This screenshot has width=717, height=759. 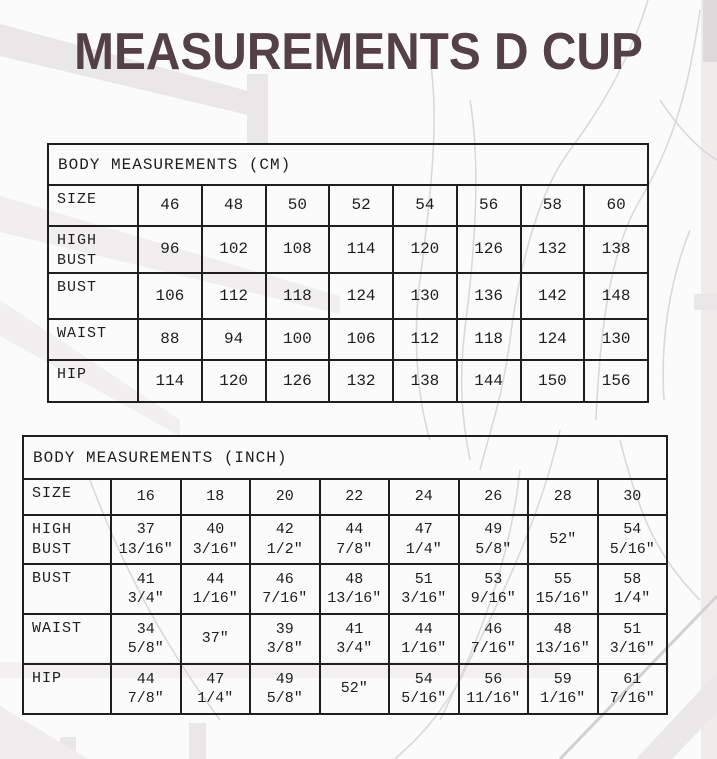 What do you see at coordinates (488, 381) in the screenshot?
I see `table-cell: 144` at bounding box center [488, 381].